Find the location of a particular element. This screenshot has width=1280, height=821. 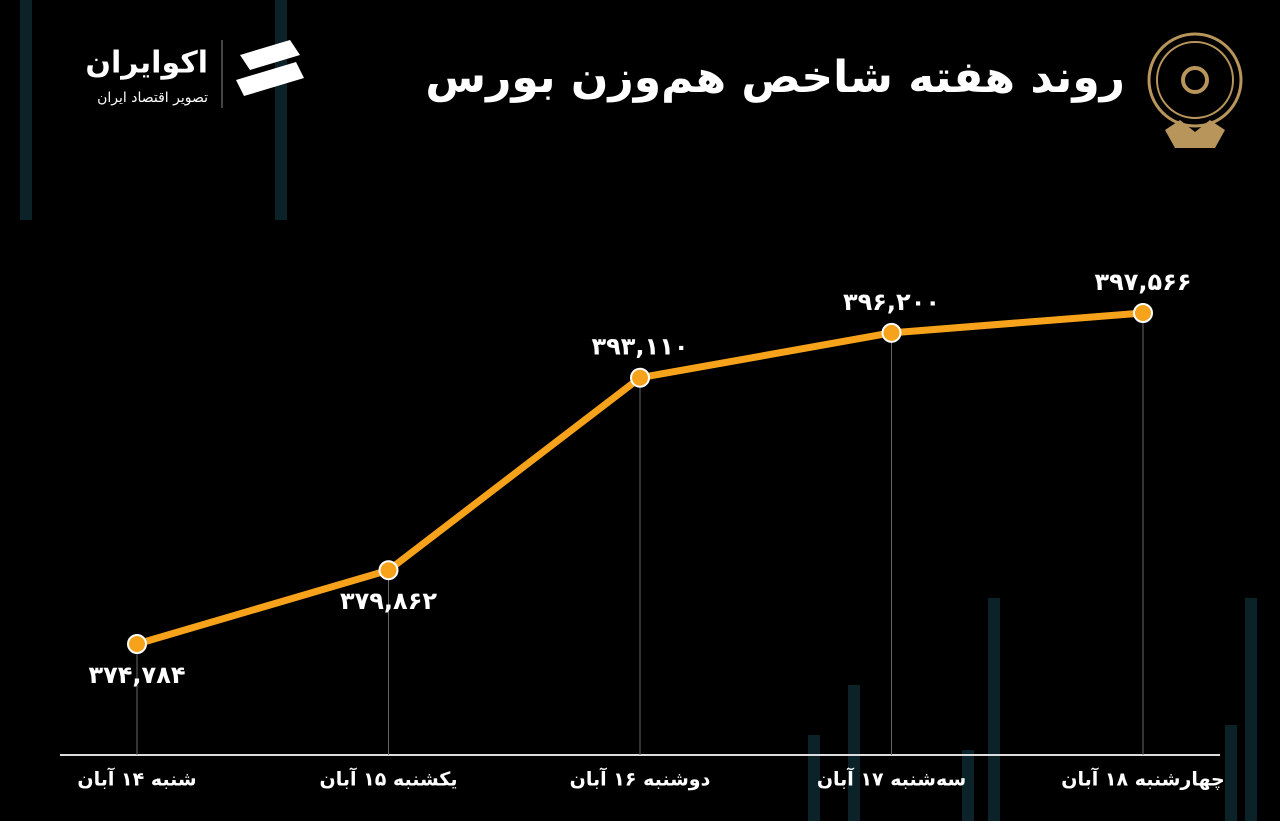

value-label: ۳۹۷,۵۶۶ is located at coordinates (1142, 282).